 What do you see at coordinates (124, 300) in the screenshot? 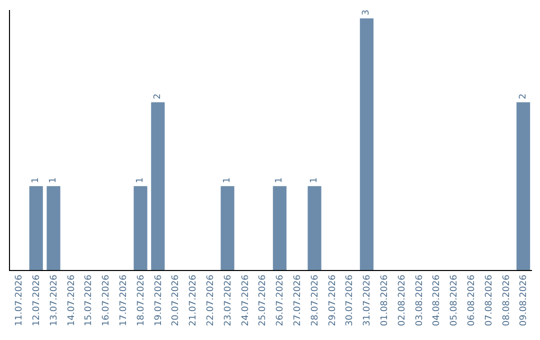
I see `x-tick-label: 17.07.2026` at bounding box center [124, 300].